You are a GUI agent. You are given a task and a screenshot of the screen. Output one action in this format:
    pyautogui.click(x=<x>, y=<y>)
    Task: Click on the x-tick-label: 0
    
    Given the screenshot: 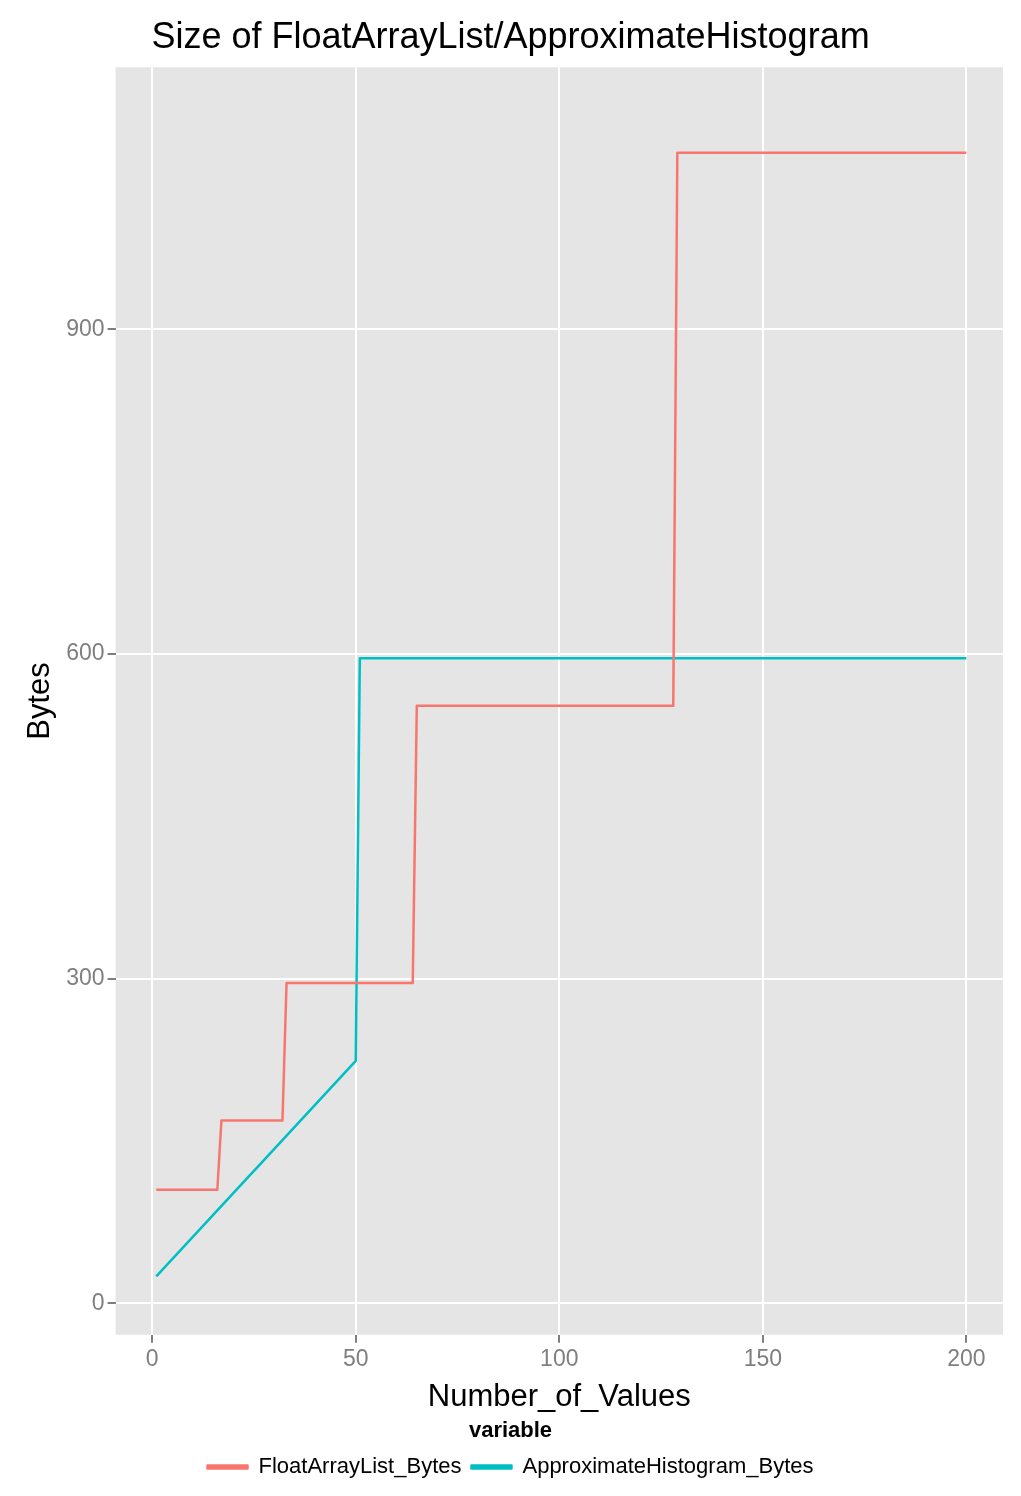 What is the action you would take?
    pyautogui.click(x=152, y=1357)
    